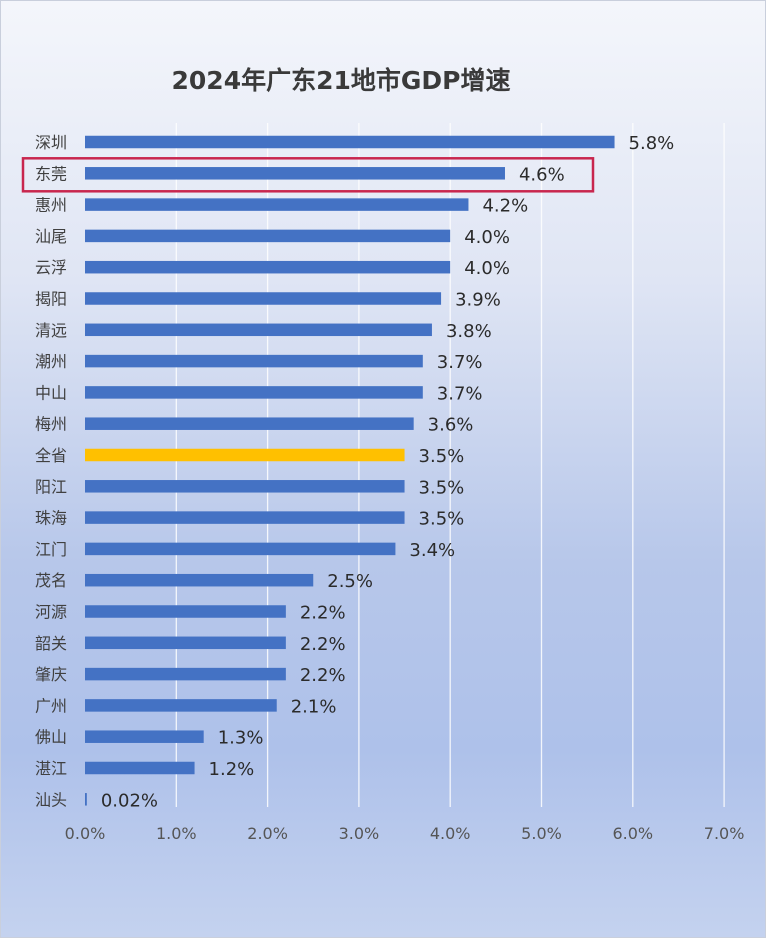  I want to click on chart-title: 2024年广东21地市GDP增速, so click(341, 80).